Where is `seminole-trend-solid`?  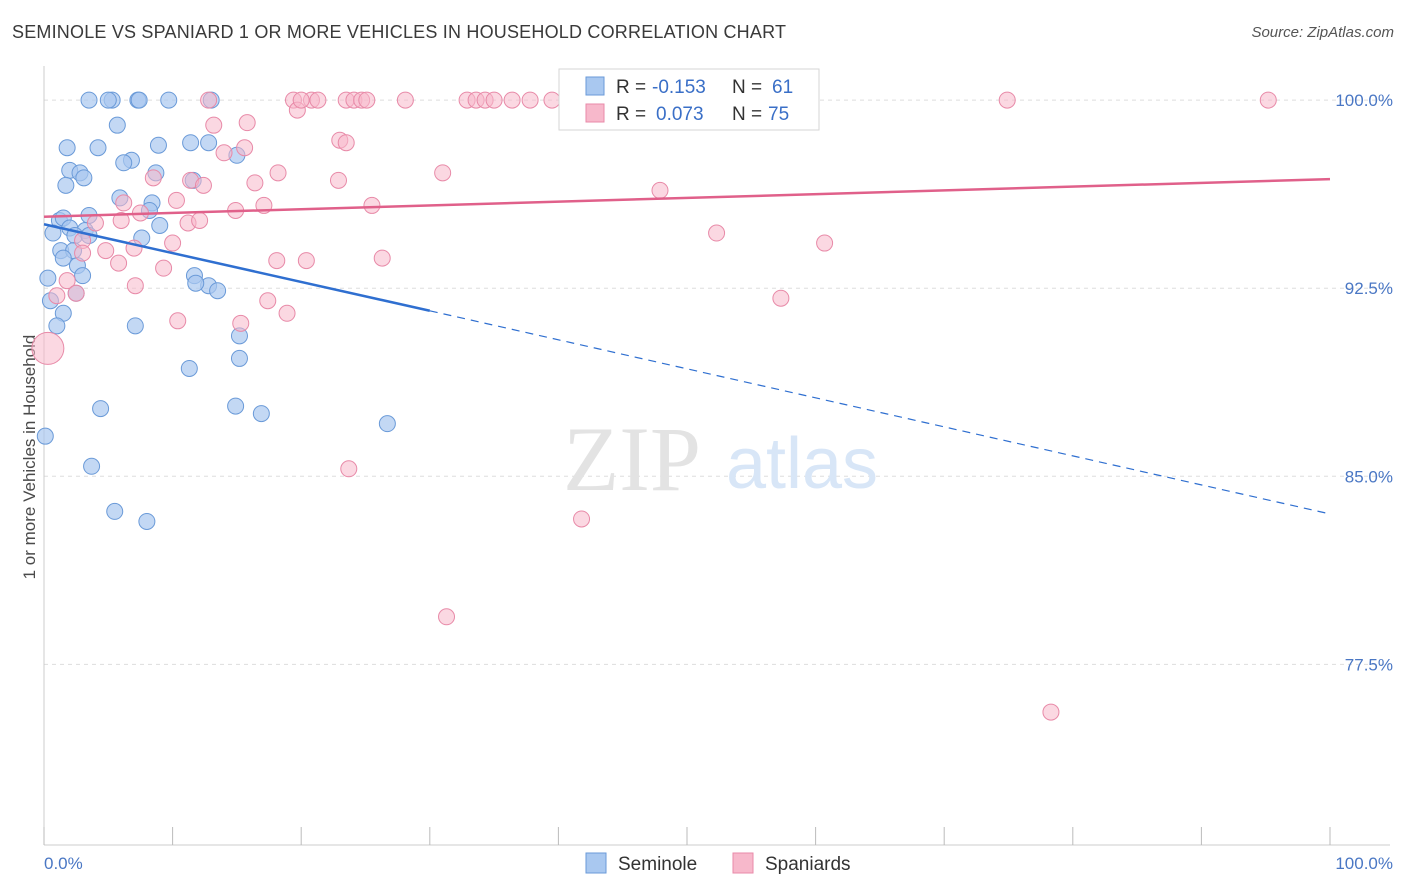 seminole-trend-solid is located at coordinates (237, 267).